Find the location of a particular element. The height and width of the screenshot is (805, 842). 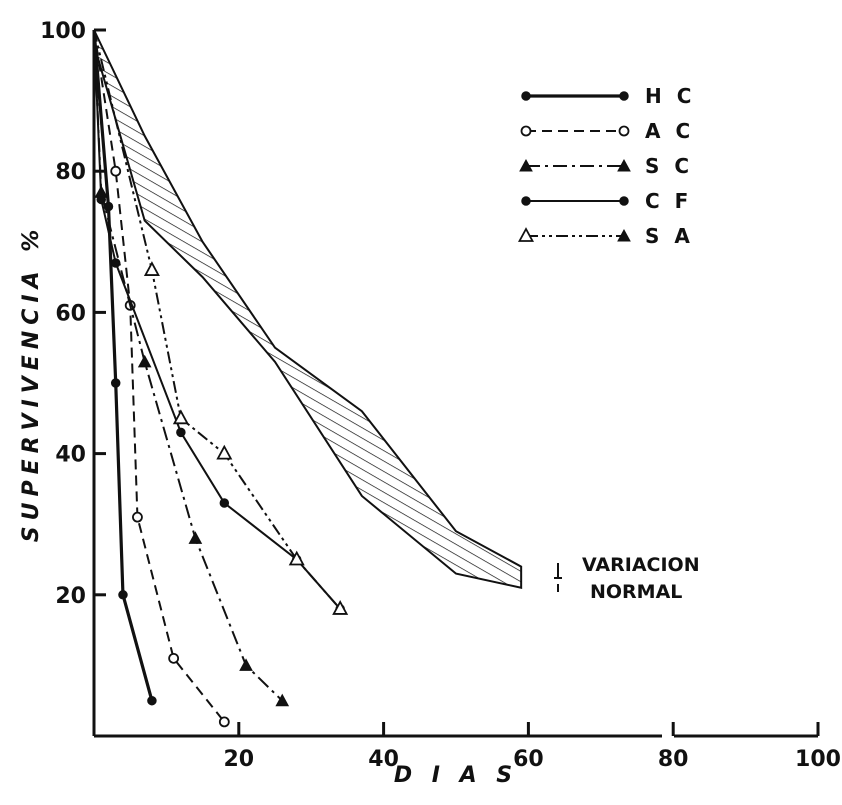

y-tick-label: 60 is located at coordinates (70, 313).